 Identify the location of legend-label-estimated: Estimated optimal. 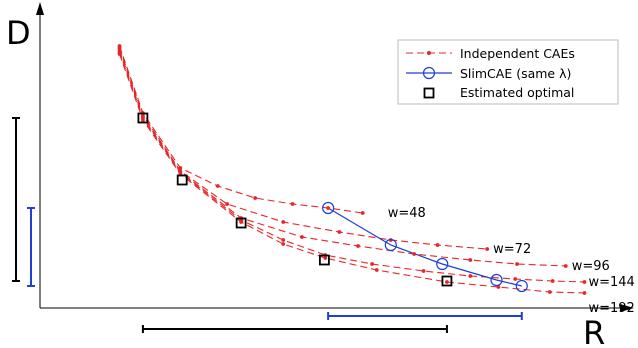
(517, 92).